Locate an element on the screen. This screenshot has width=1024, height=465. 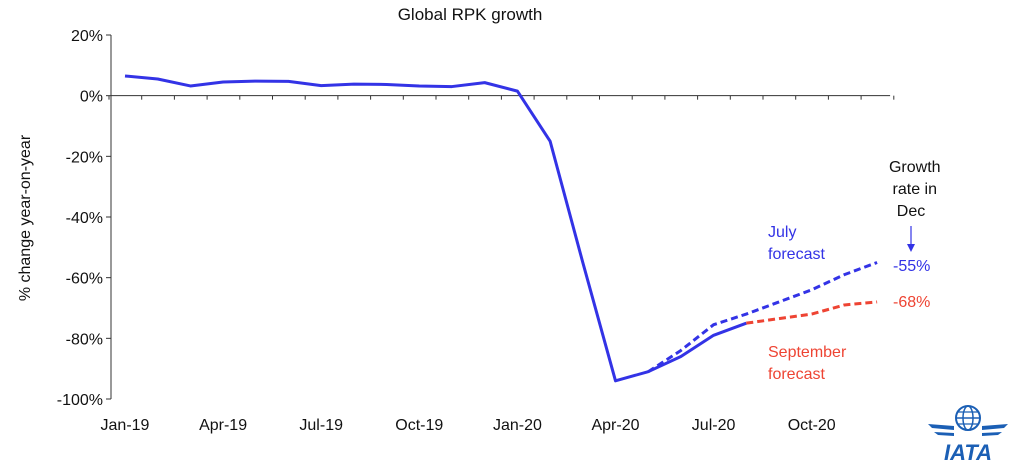
x-tick-label: Jul-19 is located at coordinates (321, 425).